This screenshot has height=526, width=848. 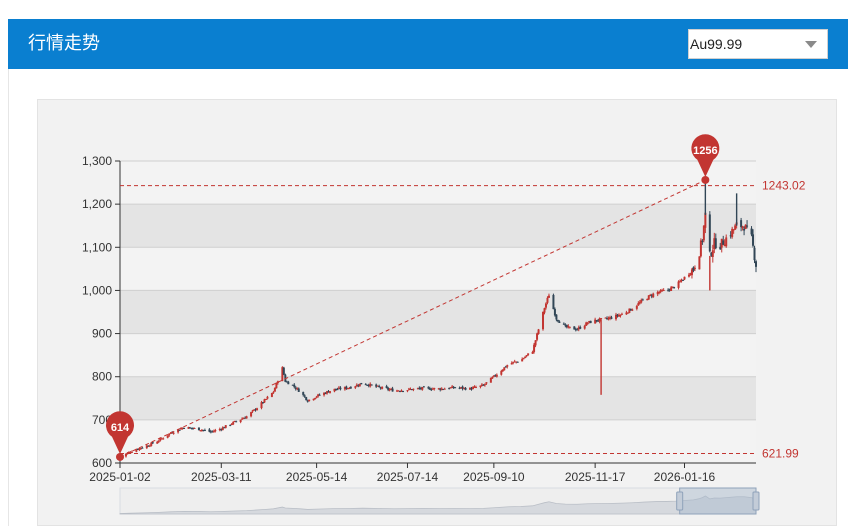 I want to click on data-zoom-slider, so click(x=439, y=501).